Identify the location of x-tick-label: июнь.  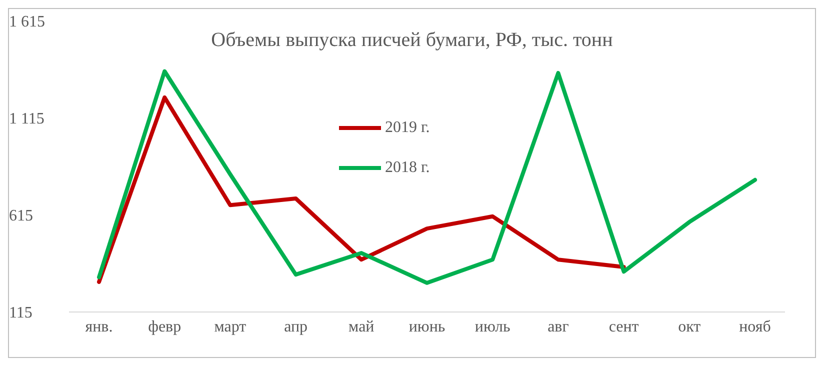
(427, 327).